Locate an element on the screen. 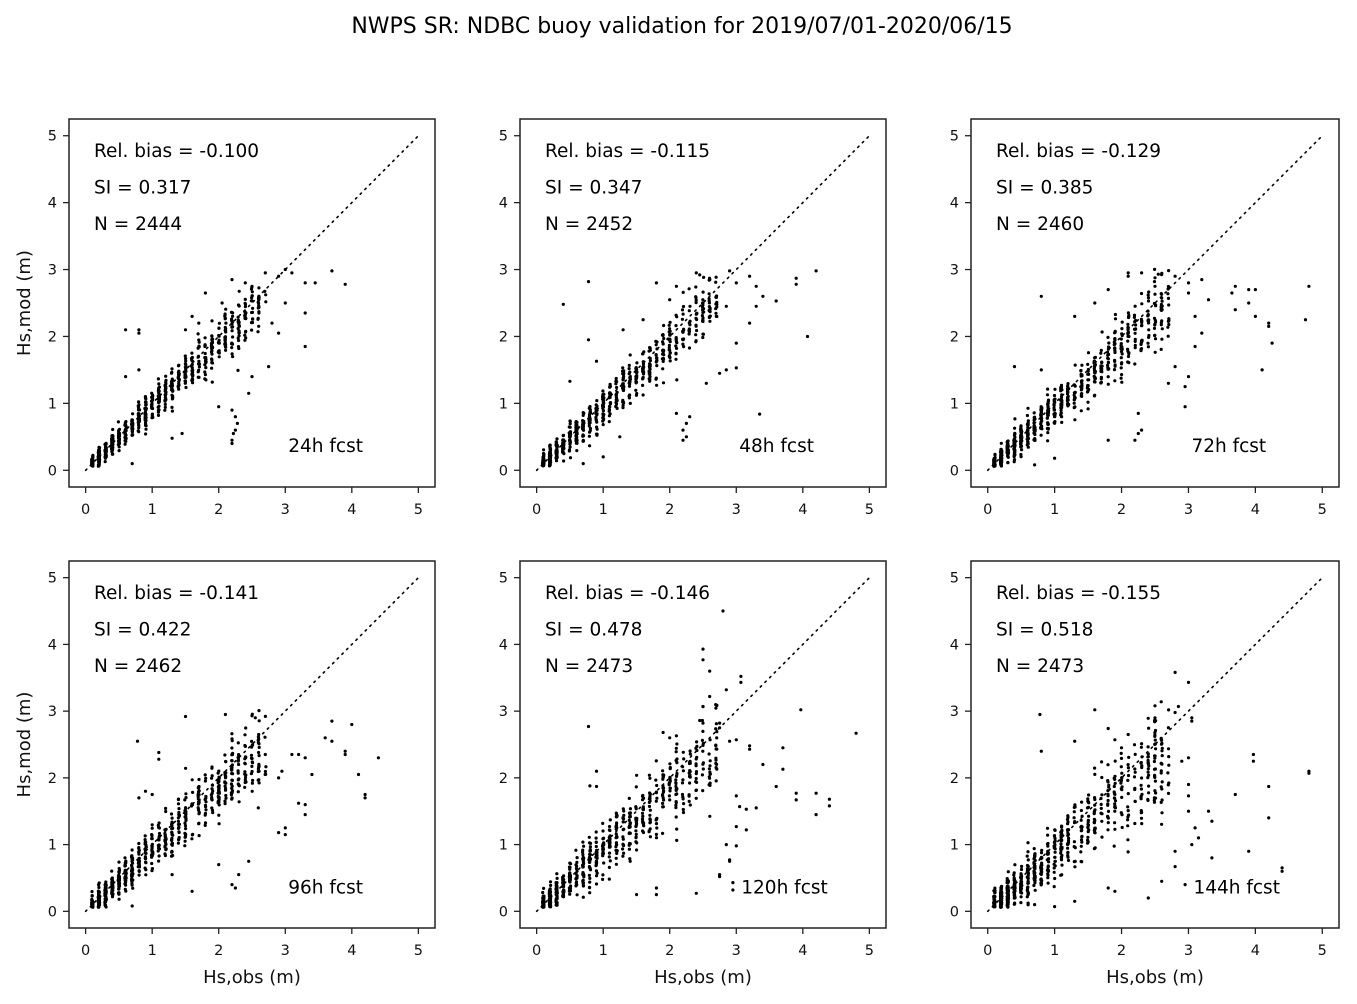 The image size is (1357, 1004). y-tick-label: 2 is located at coordinates (954, 779).